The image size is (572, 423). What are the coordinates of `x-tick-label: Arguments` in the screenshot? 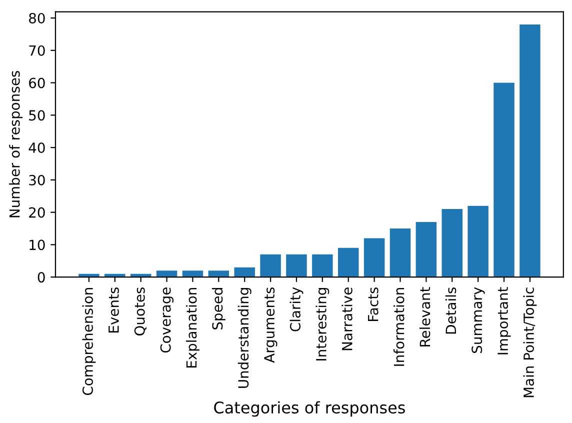 It's located at (271, 325).